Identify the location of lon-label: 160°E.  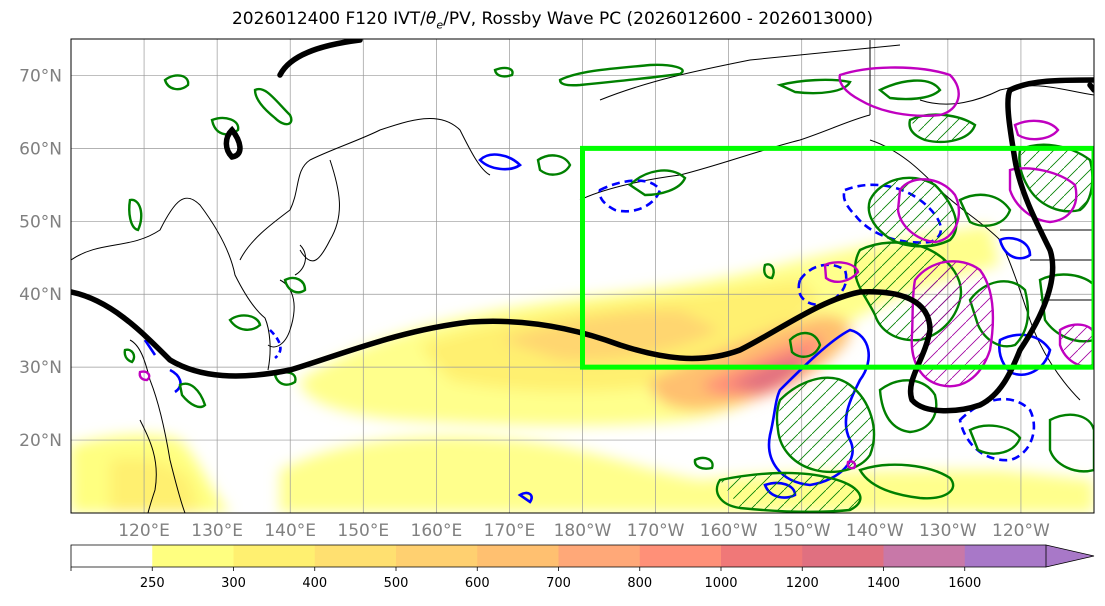
(437, 531).